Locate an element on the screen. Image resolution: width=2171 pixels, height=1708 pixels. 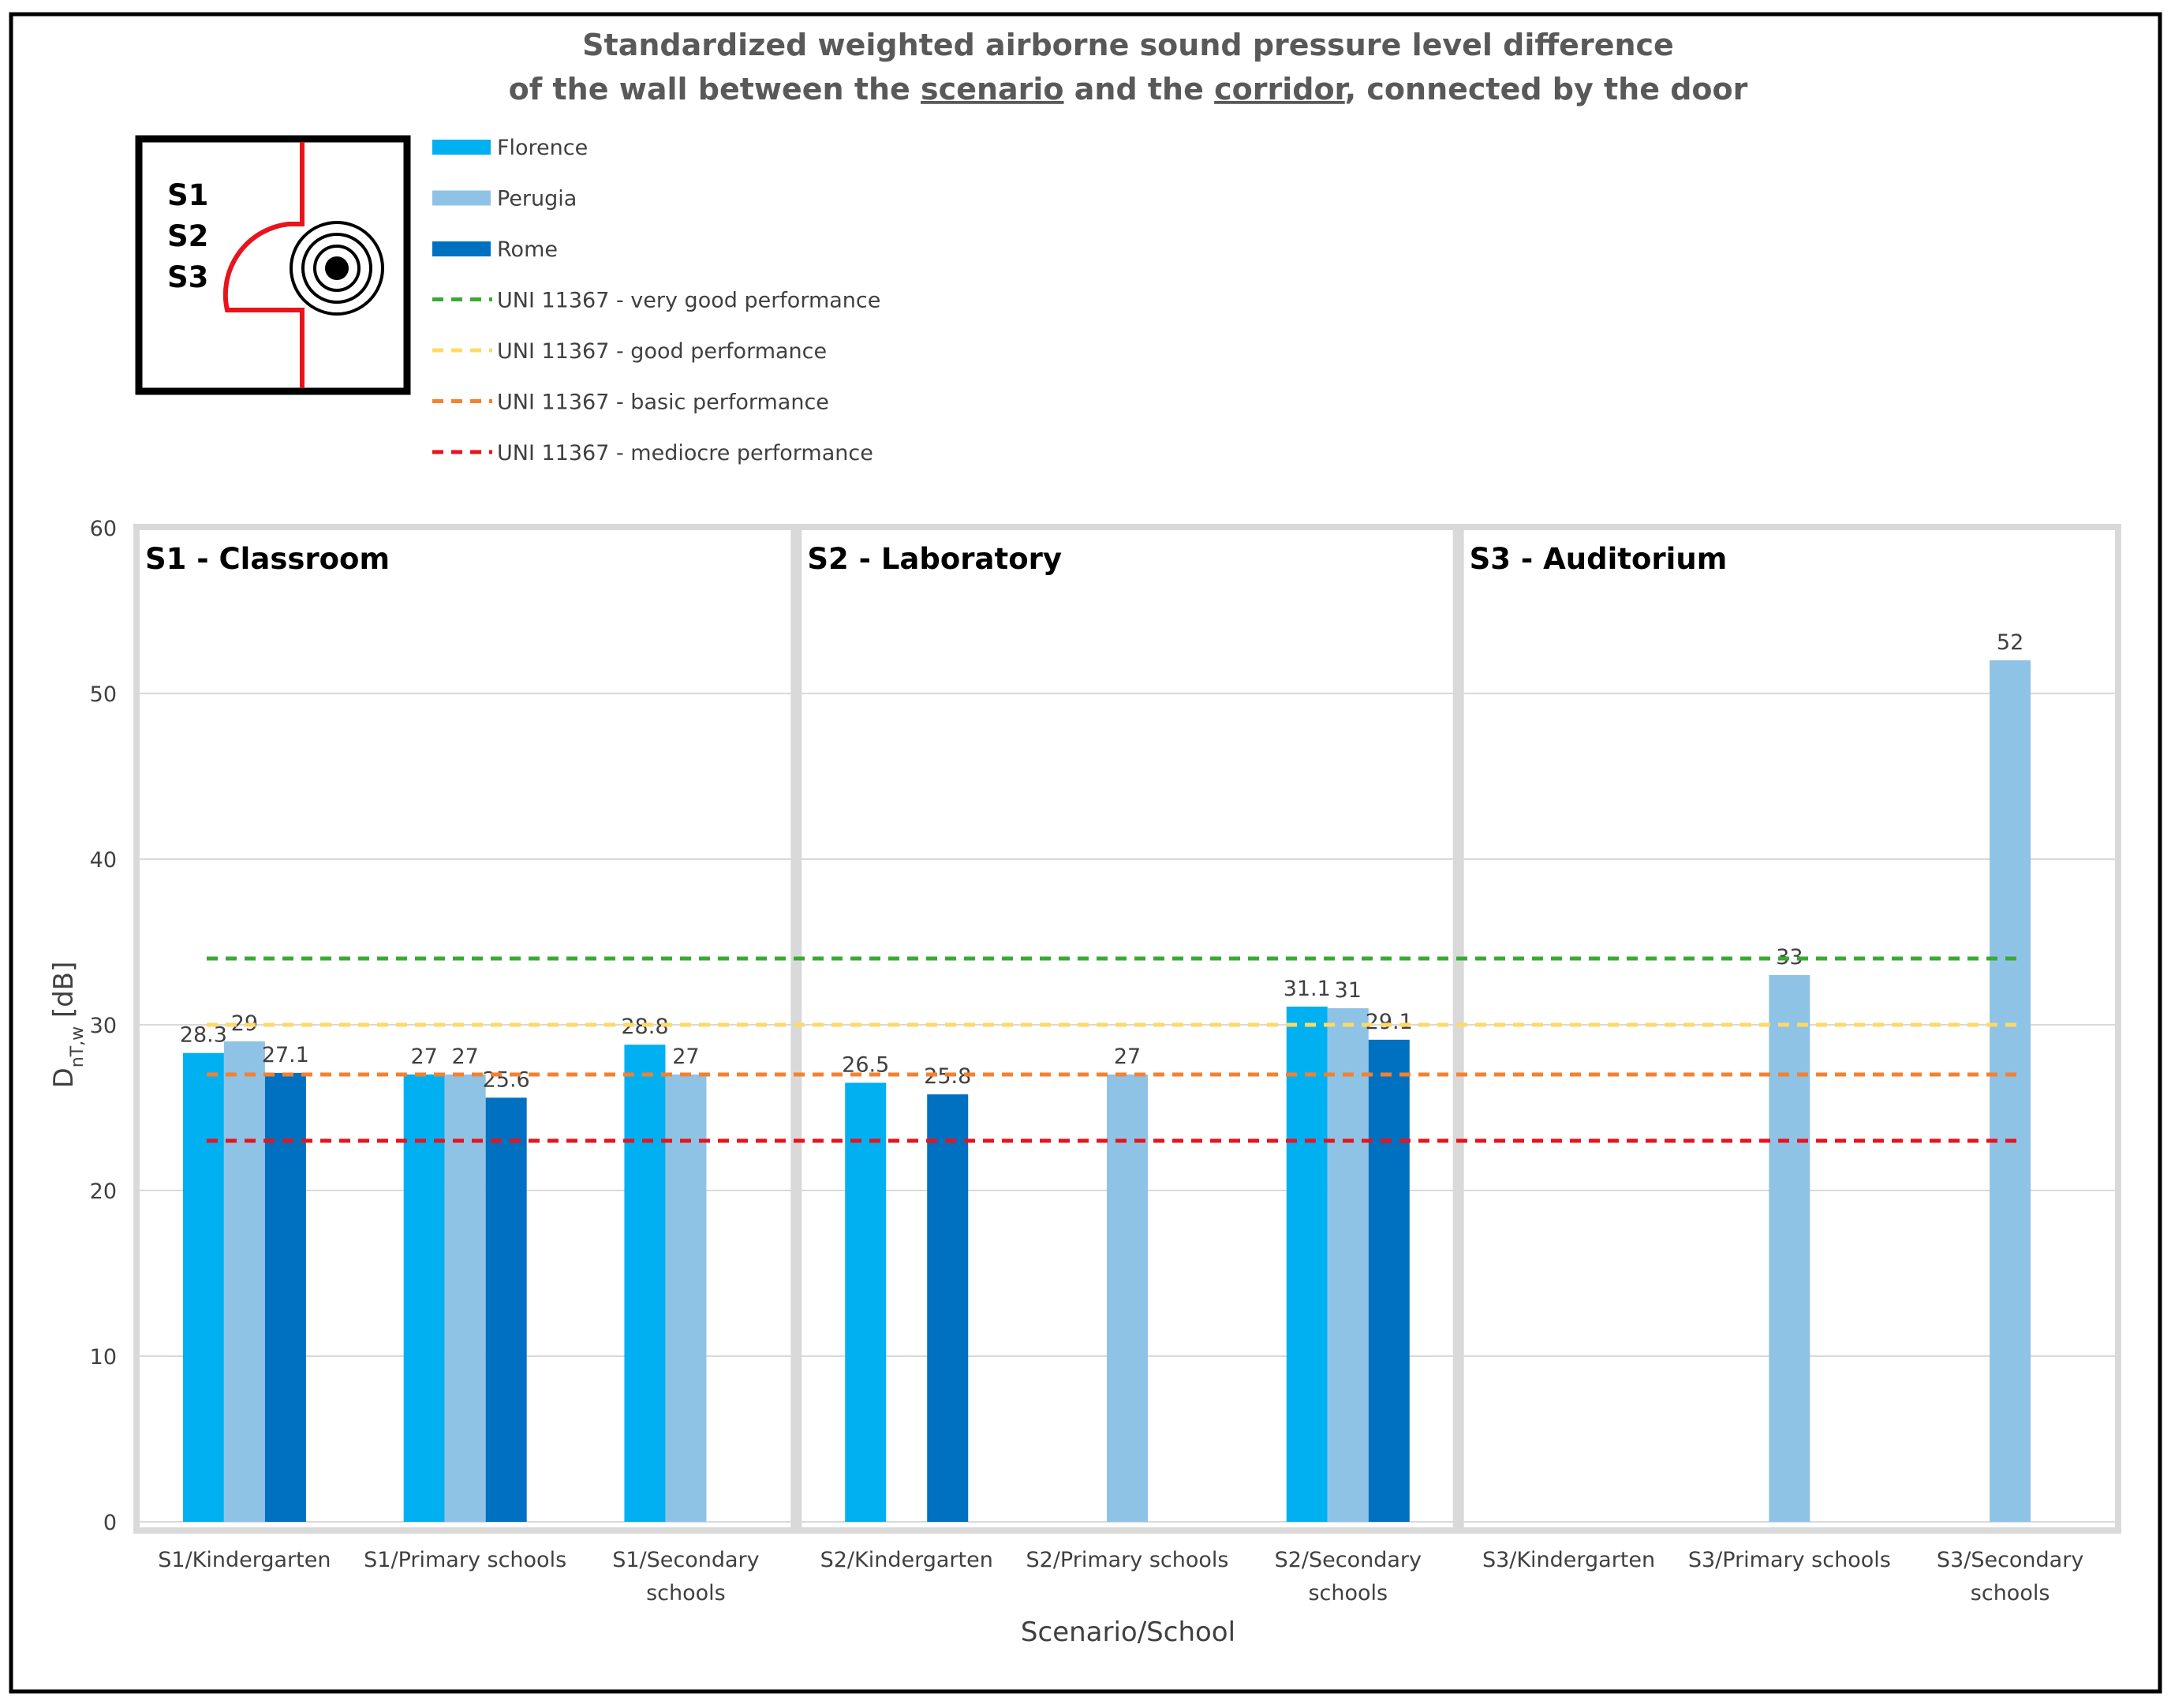
y-tick-label-40: 40 is located at coordinates (103, 860).